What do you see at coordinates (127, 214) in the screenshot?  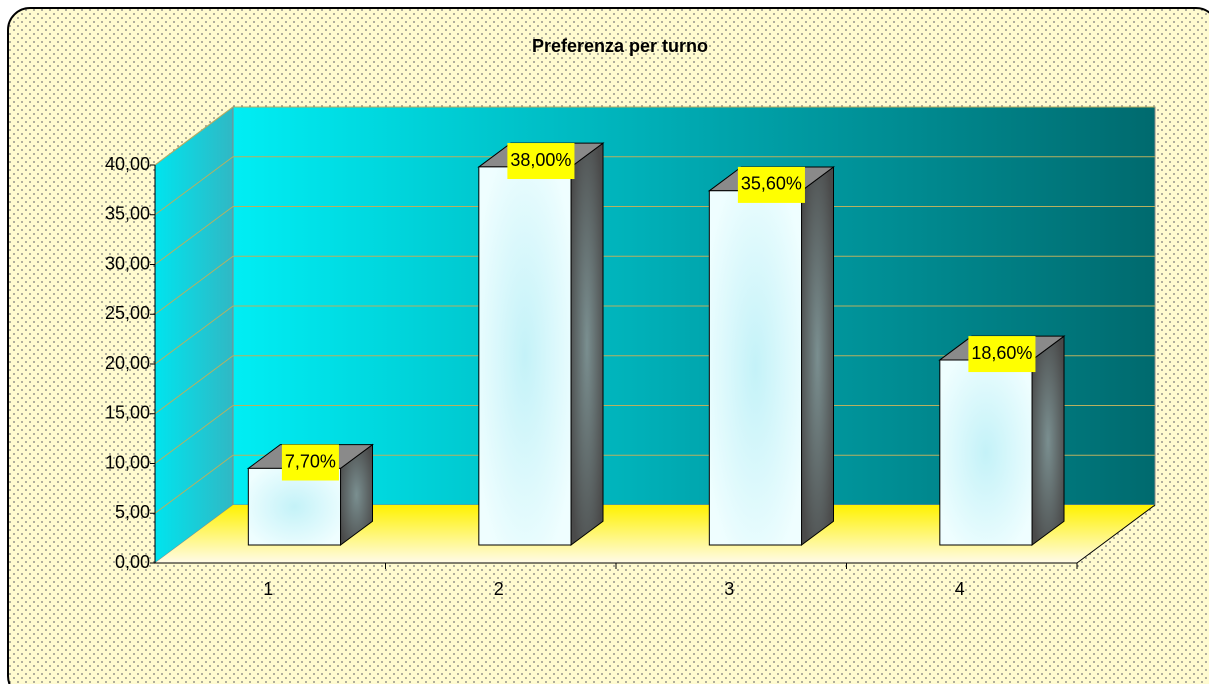 I see `y-tick-label: 35,00` at bounding box center [127, 214].